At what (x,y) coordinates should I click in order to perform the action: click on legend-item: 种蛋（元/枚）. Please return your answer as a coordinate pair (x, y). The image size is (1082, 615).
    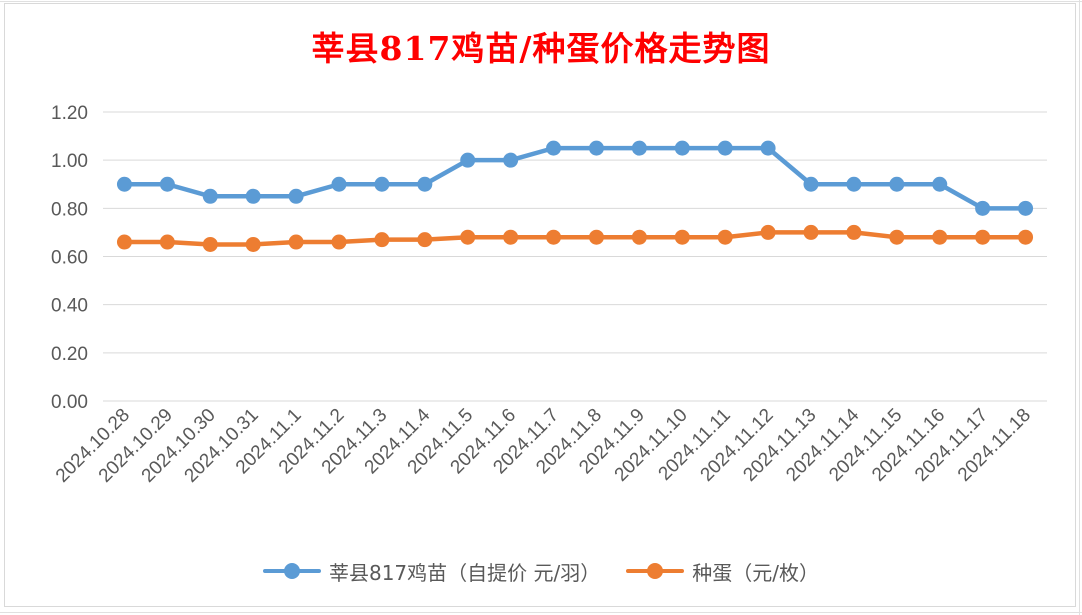
    Looking at the image, I should click on (722, 571).